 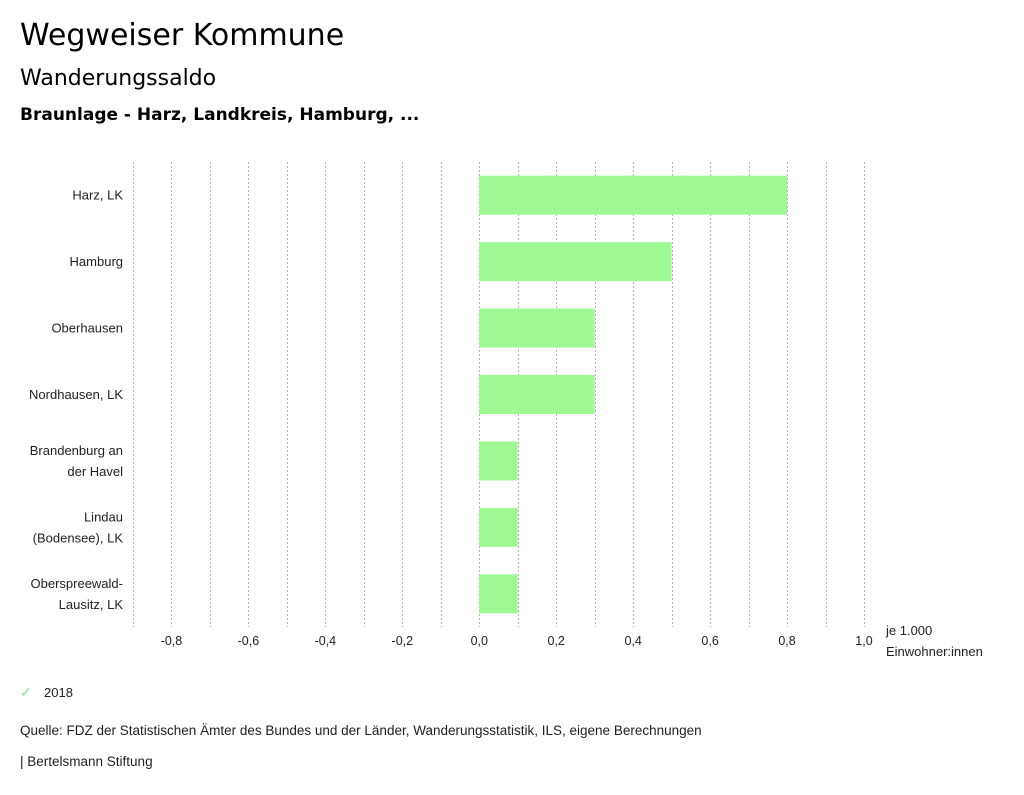 What do you see at coordinates (479, 641) in the screenshot?
I see `x-tick-label: 0,0` at bounding box center [479, 641].